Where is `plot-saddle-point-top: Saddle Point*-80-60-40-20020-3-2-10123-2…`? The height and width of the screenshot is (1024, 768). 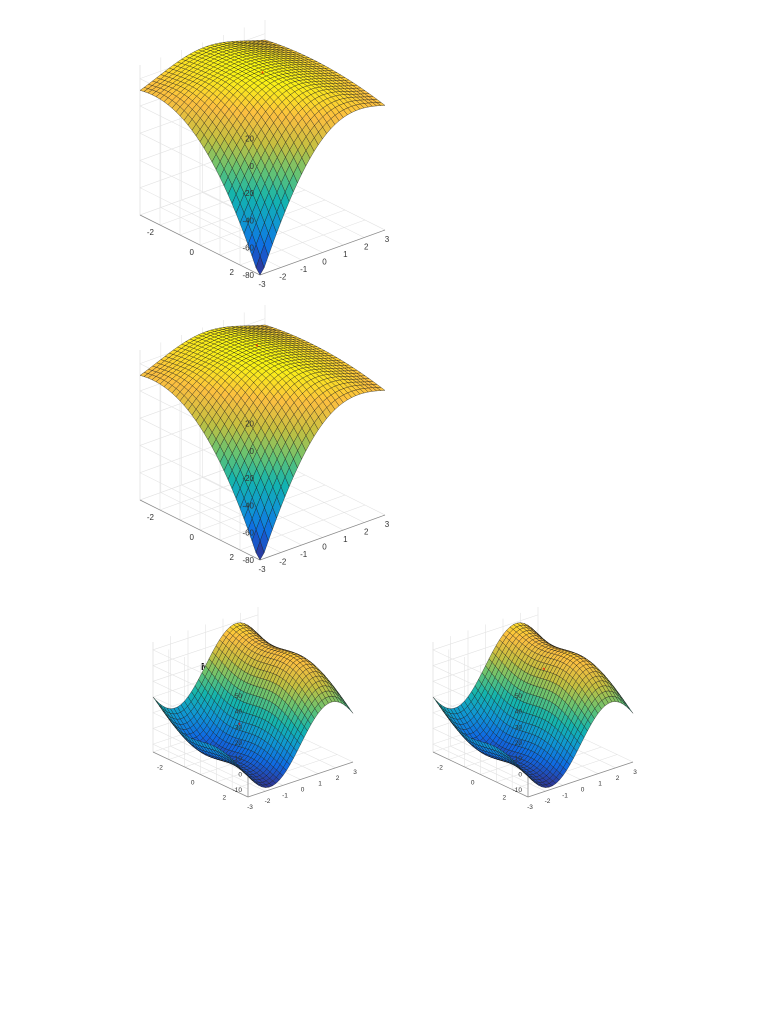 plot-saddle-point-top: Saddle Point*-80-60-40-20020-3-2-10123-2… is located at coordinates (270, 175).